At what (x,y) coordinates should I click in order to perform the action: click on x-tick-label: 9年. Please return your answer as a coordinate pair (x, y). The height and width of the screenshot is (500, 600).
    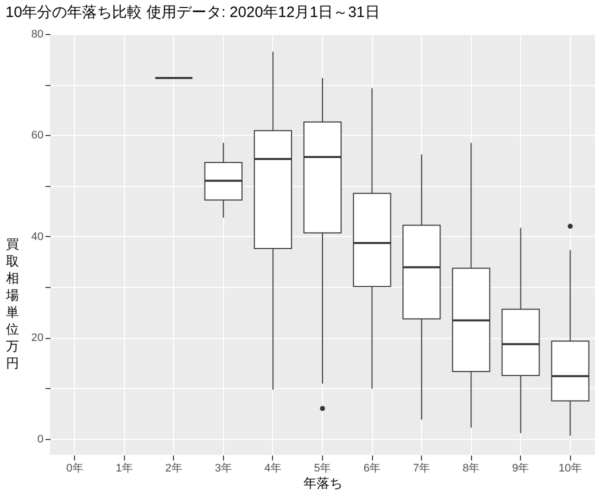
    Looking at the image, I should click on (521, 468).